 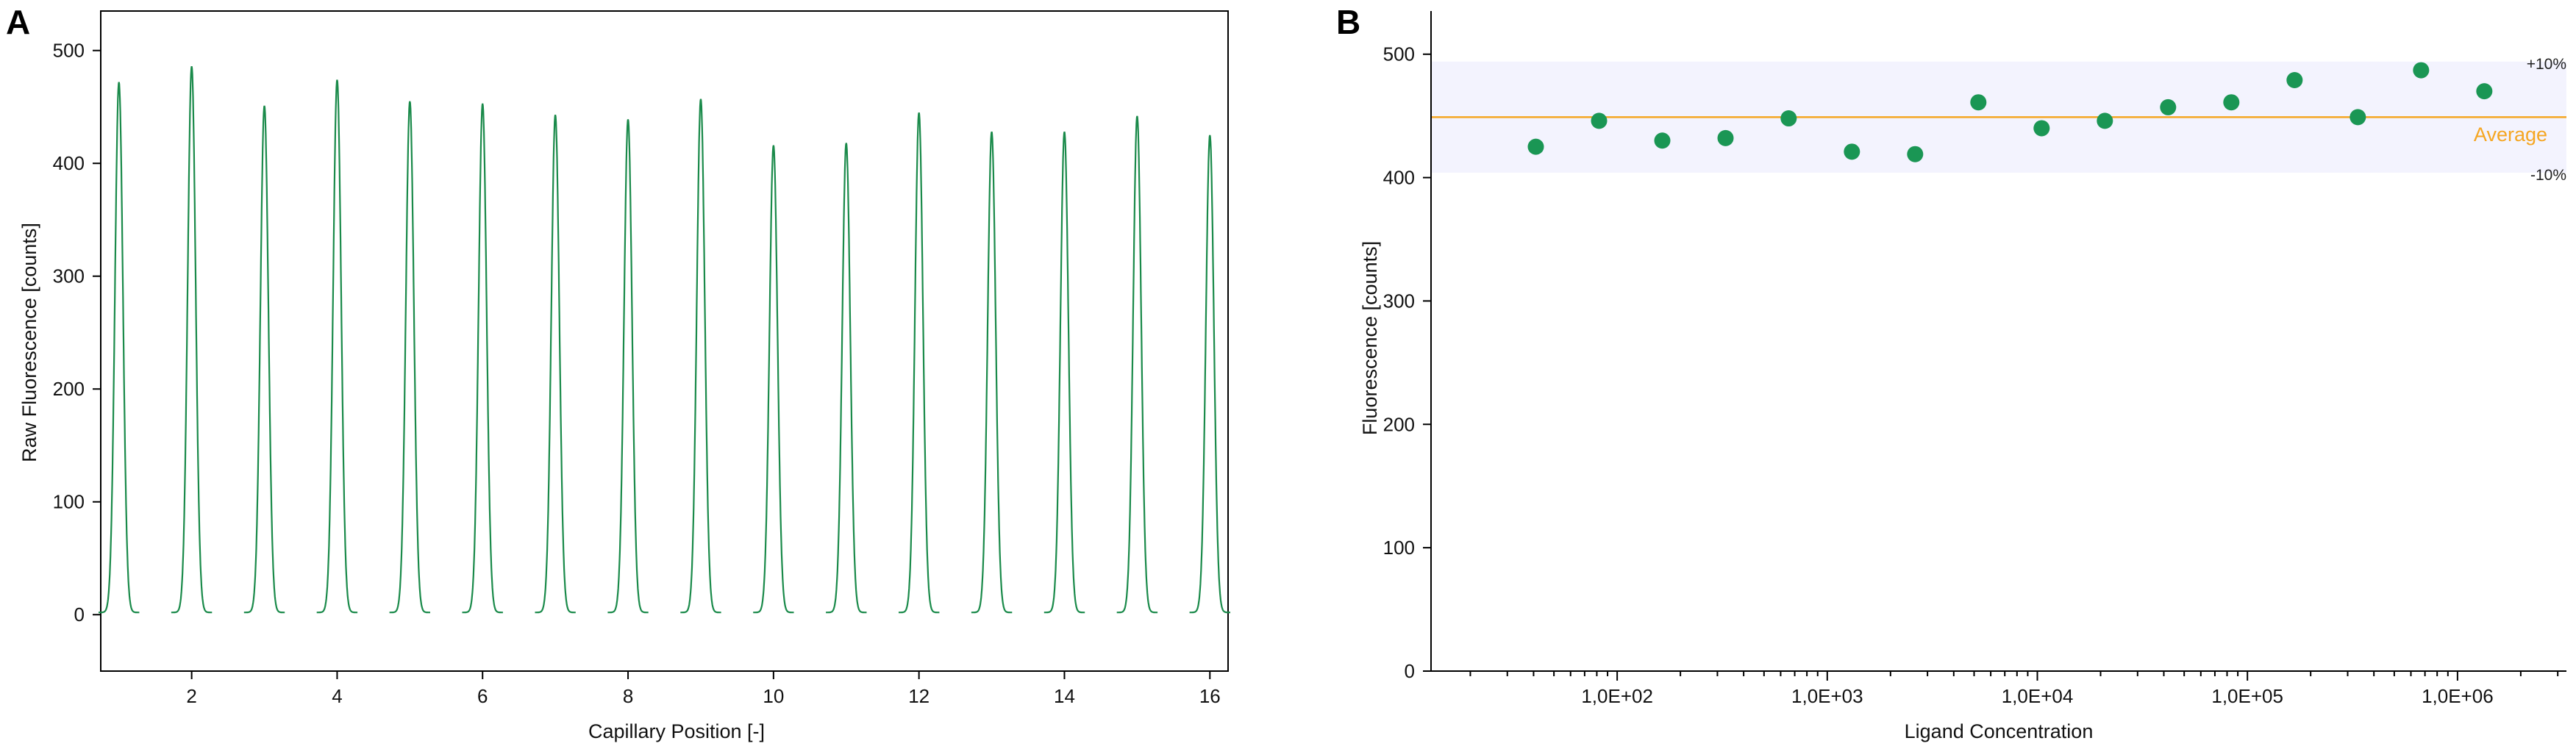 I want to click on panel-b-x-axis-title: Ligand Concentration, so click(x=1999, y=731).